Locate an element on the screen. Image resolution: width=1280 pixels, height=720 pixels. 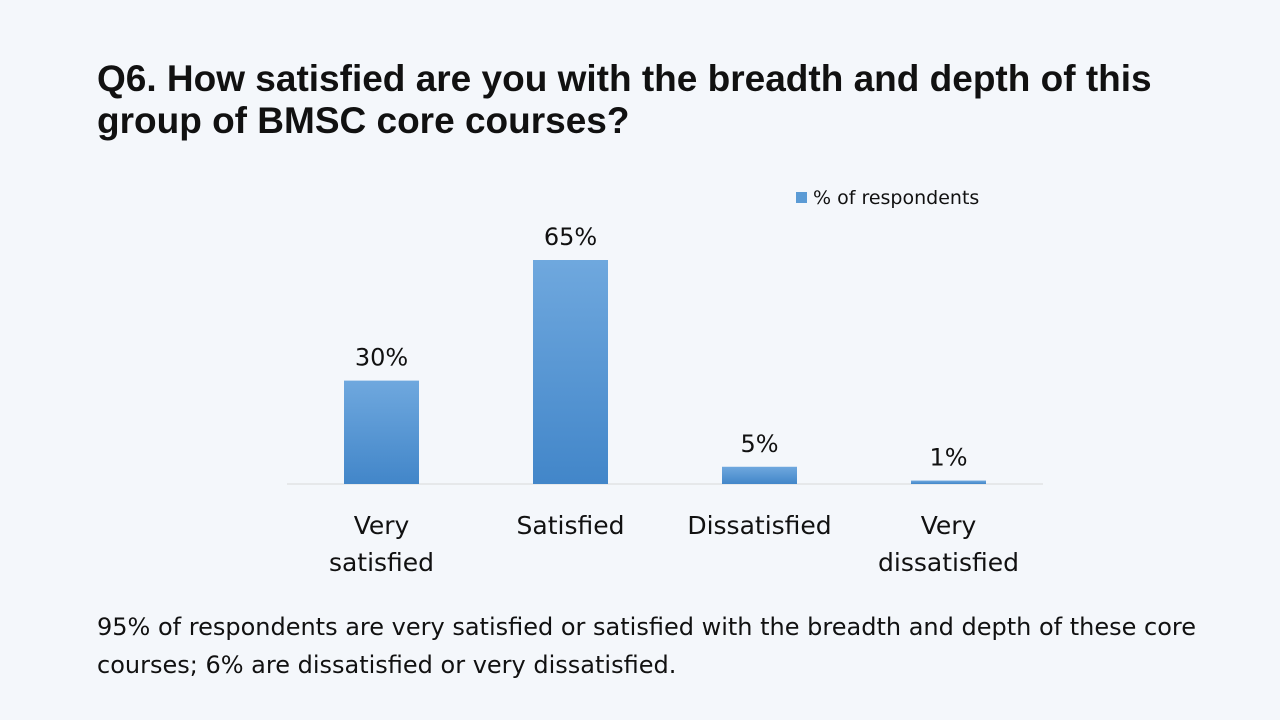
data-label-very-satisfied: 30% is located at coordinates (381, 358).